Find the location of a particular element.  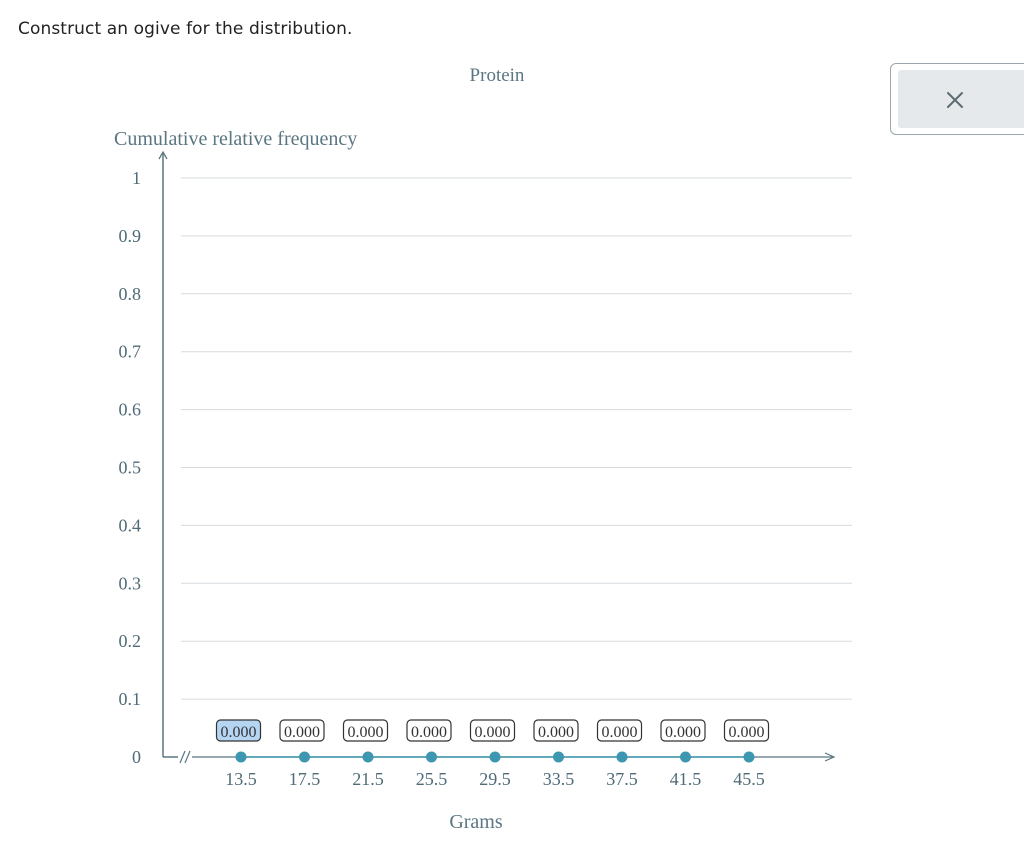

x-tick-label: 45.5 is located at coordinates (749, 779).